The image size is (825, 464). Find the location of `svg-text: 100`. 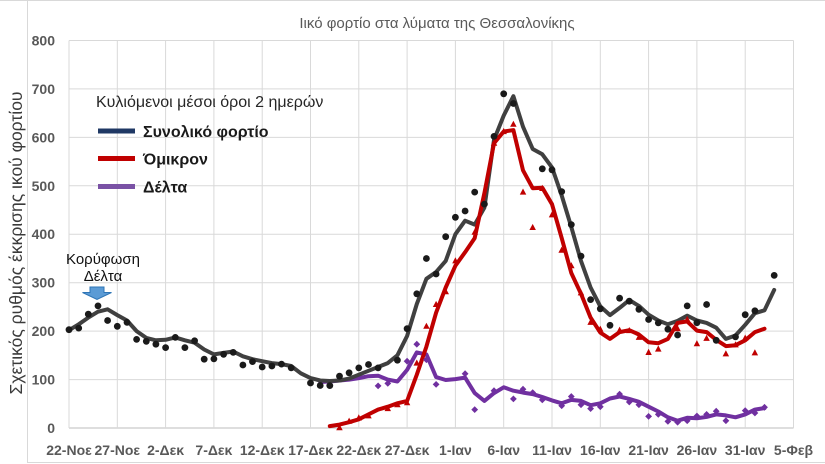

svg-text: 100 is located at coordinates (44, 380).